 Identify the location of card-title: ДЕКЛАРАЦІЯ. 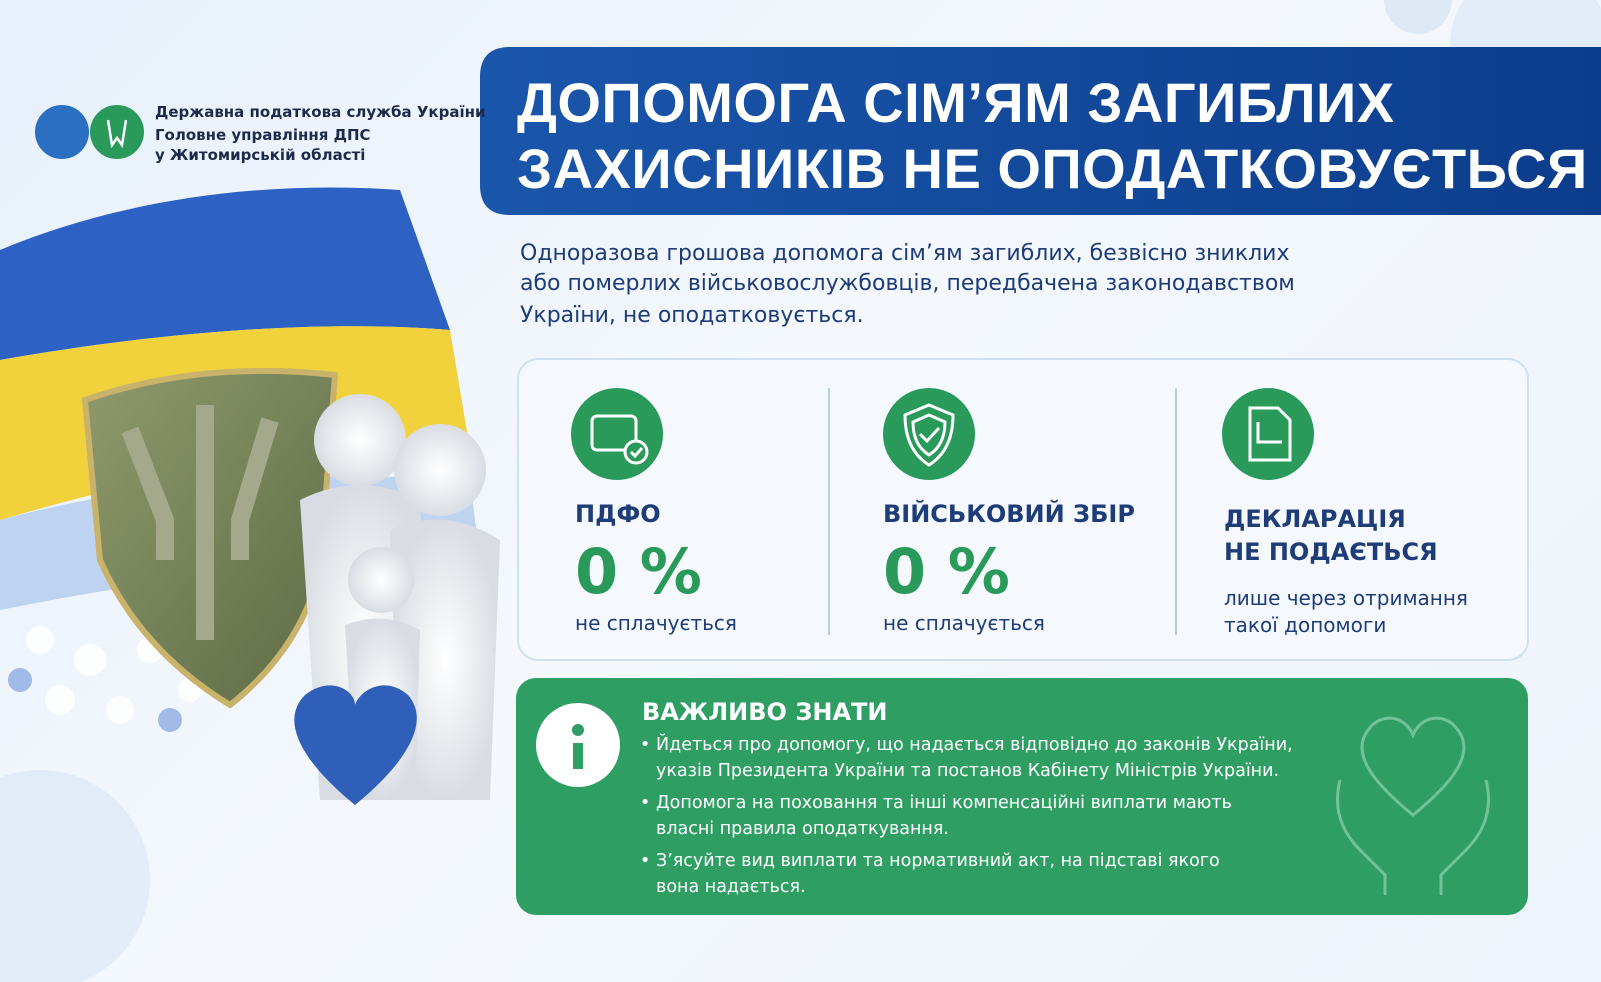
(1315, 519).